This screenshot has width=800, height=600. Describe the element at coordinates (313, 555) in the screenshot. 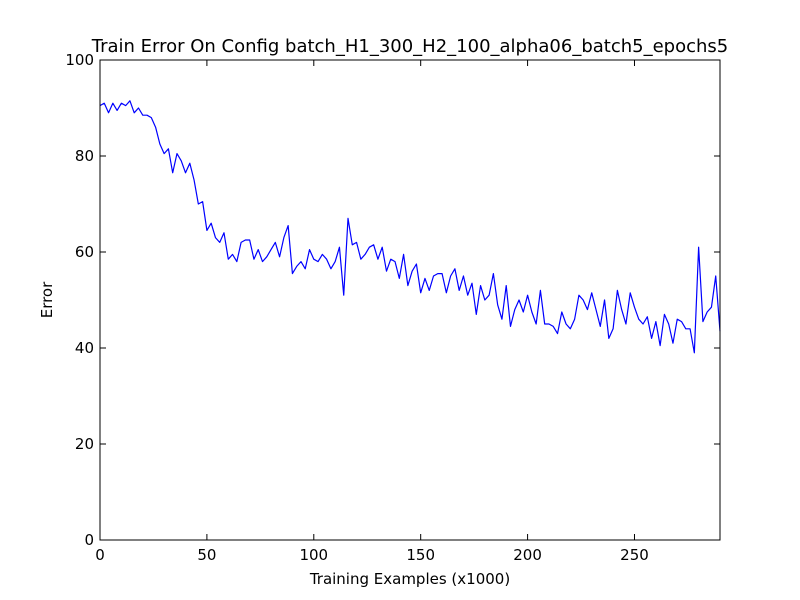

I see `x-tick-label: 100` at that location.